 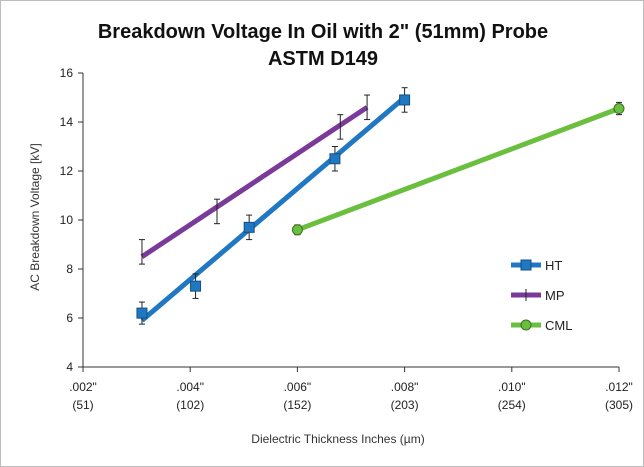 What do you see at coordinates (69, 269) in the screenshot?
I see `y-tick-label: 8` at bounding box center [69, 269].